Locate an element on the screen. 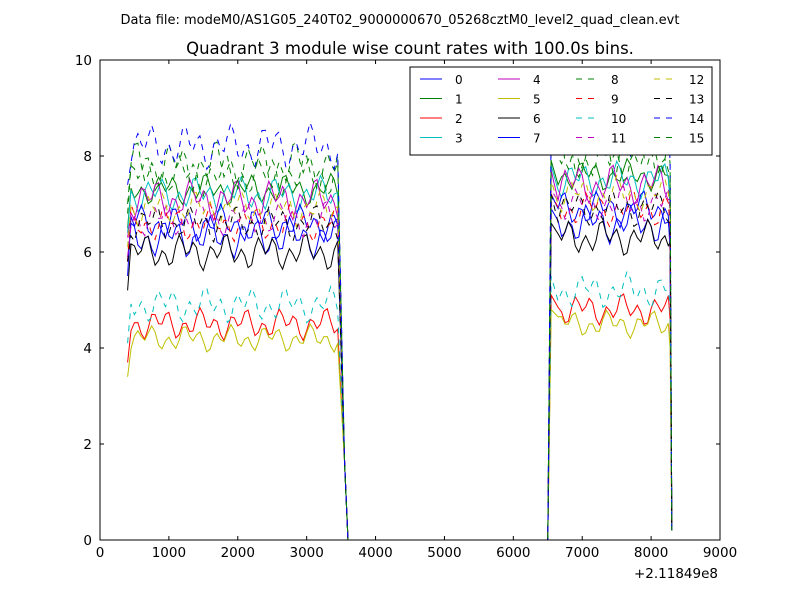 This screenshot has width=800, height=600. x-tick-label: 5000 is located at coordinates (444, 553).